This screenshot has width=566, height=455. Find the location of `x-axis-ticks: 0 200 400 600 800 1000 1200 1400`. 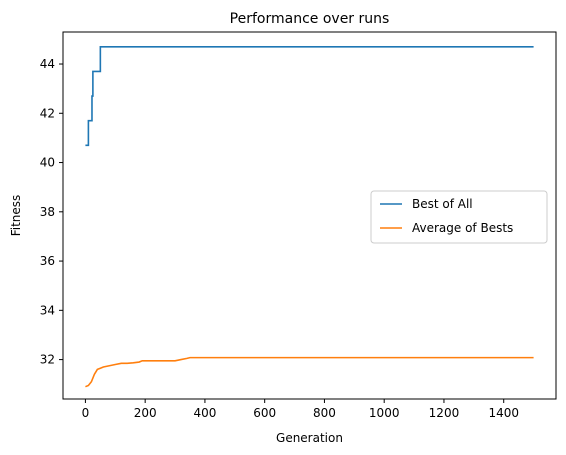

x-axis-ticks: 0 200 400 600 800 1000 1200 1400 is located at coordinates (300, 409).